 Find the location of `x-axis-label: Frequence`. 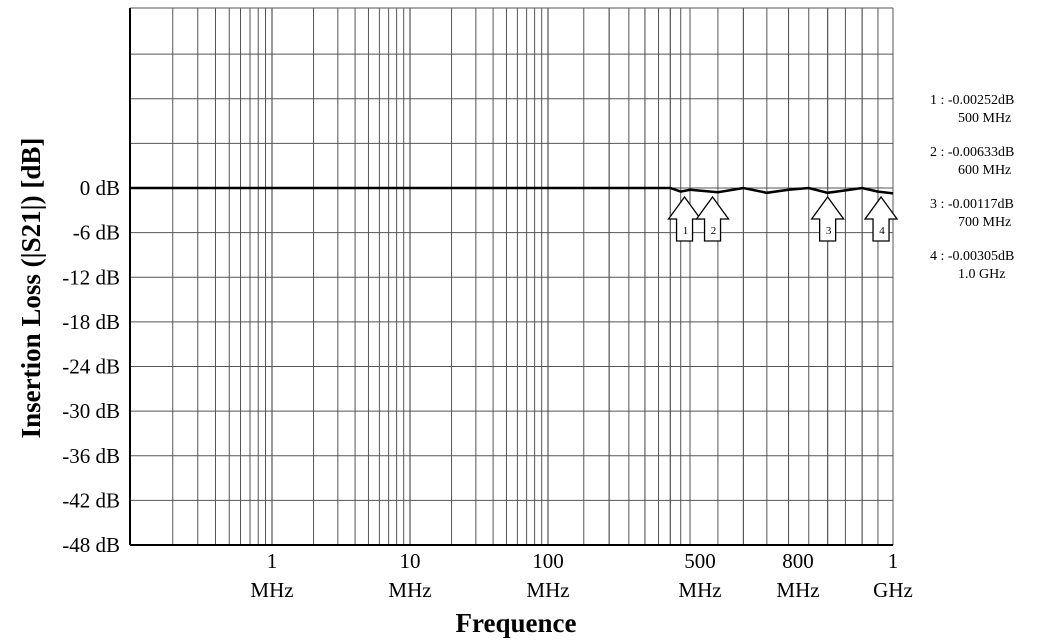

x-axis-label: Frequence is located at coordinates (516, 623).